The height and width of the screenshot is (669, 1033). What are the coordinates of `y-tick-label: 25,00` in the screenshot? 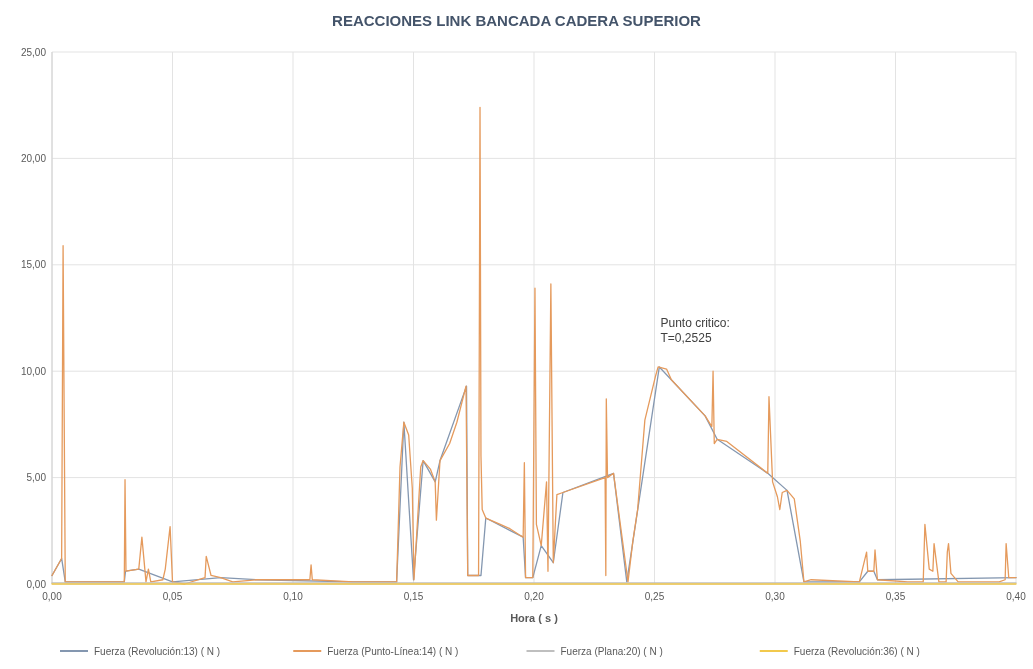 It's located at (33, 52).